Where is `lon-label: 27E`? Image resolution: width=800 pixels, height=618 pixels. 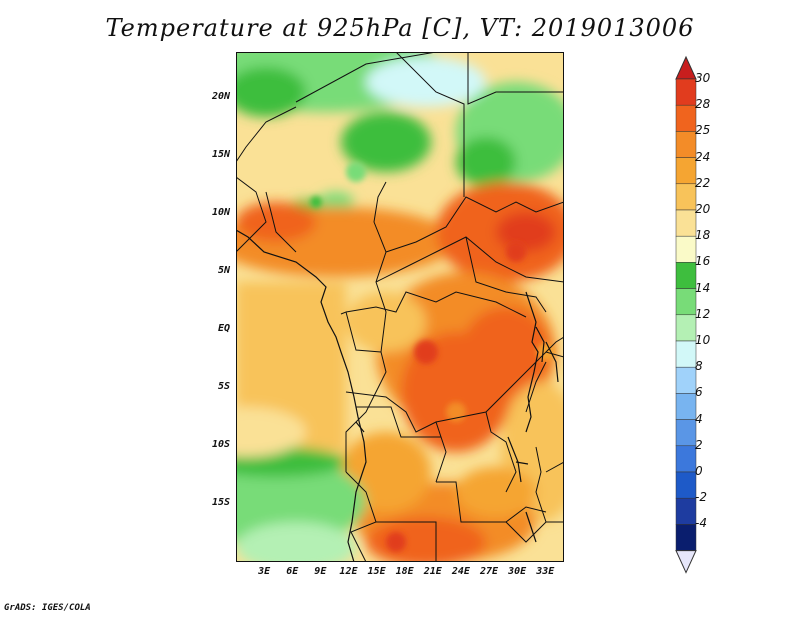
lon-label: 27E is located at coordinates (489, 571).